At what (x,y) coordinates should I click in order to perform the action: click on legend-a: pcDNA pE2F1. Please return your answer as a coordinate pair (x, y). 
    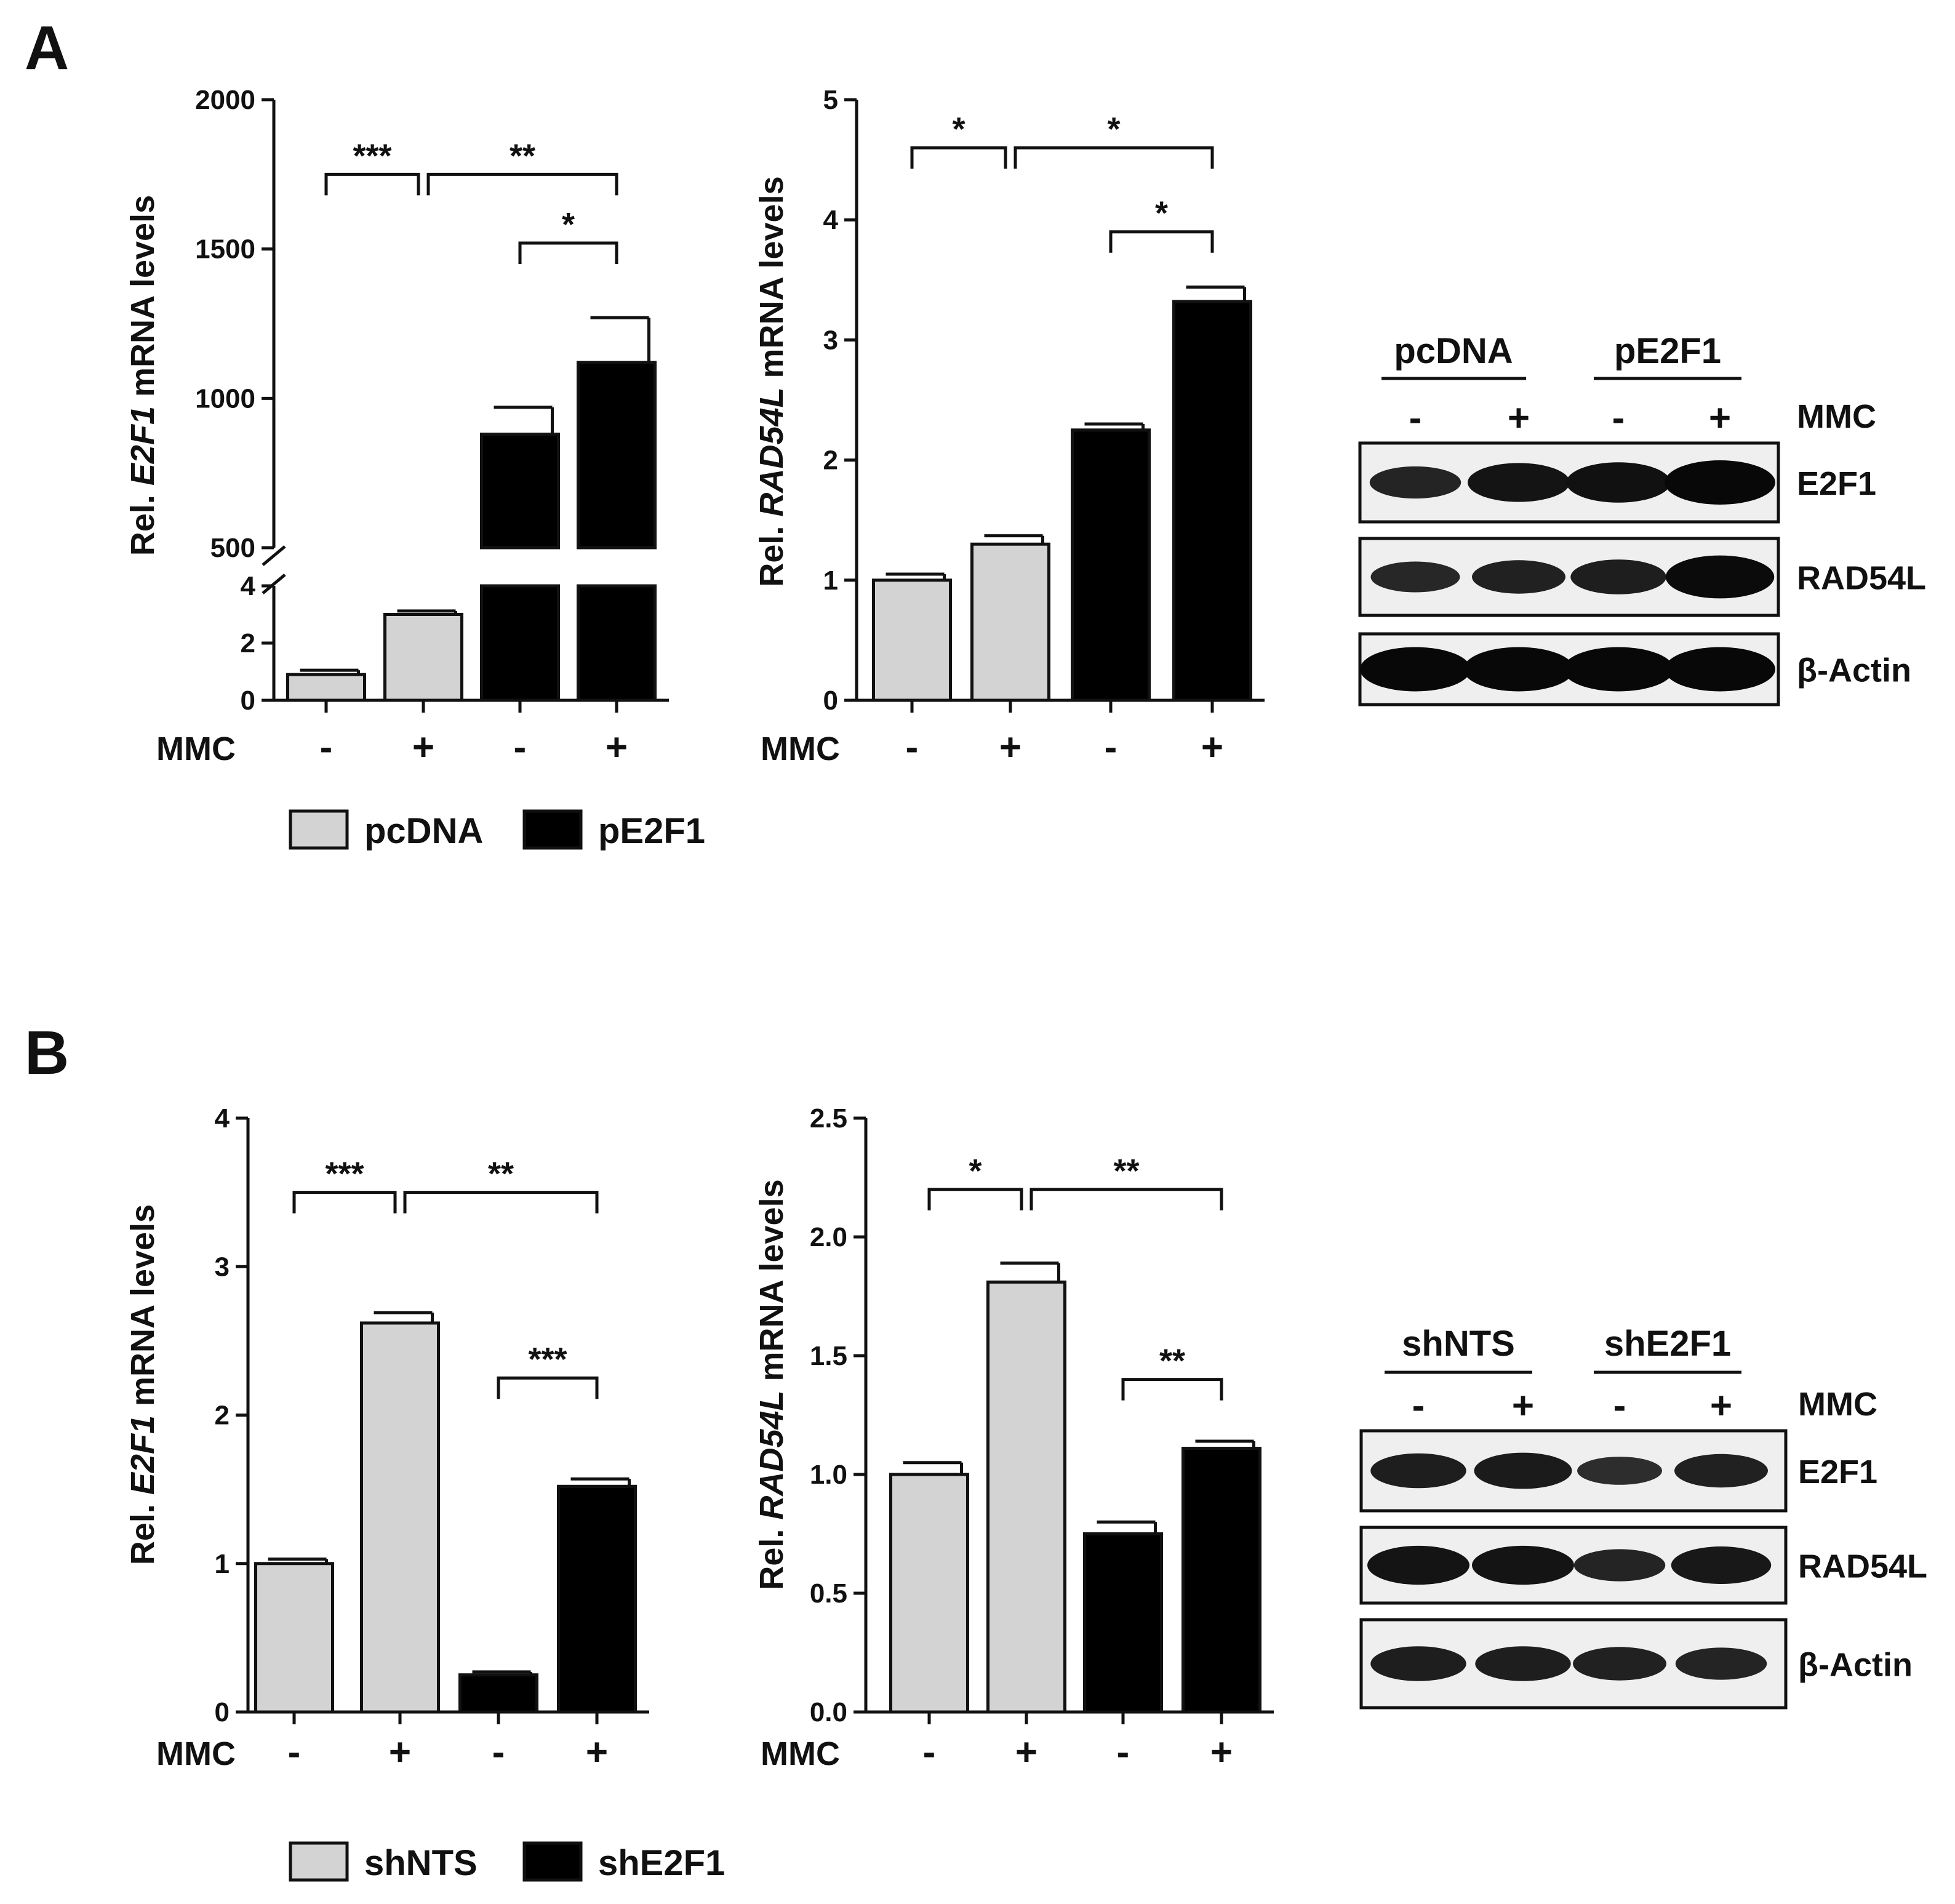
    Looking at the image, I should click on (497, 830).